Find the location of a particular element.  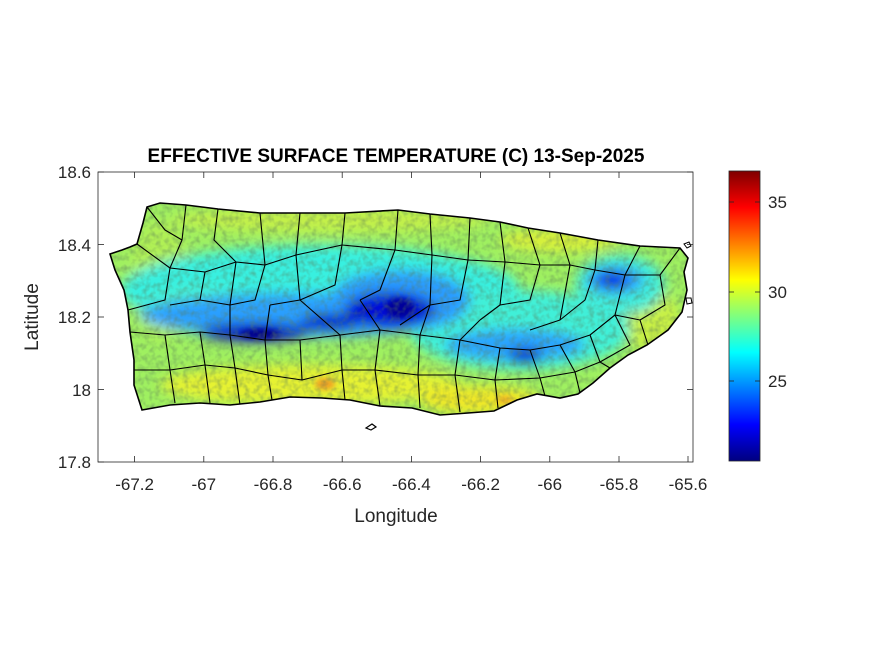

y-tick-label: 18.4 is located at coordinates (74, 245).